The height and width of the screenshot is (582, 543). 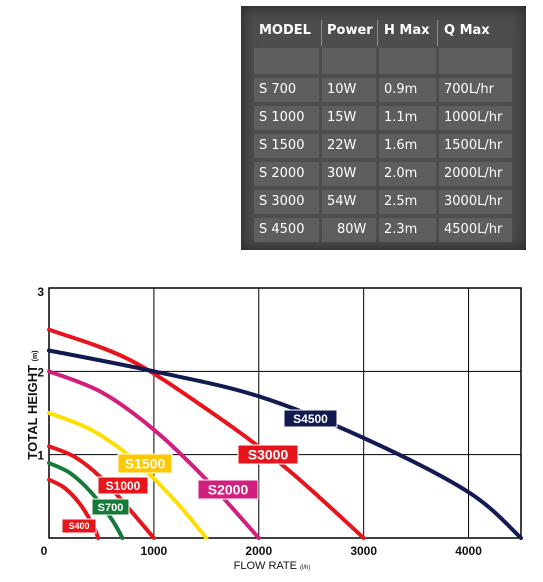 What do you see at coordinates (467, 30) in the screenshot?
I see `table-header-cell: Q Max` at bounding box center [467, 30].